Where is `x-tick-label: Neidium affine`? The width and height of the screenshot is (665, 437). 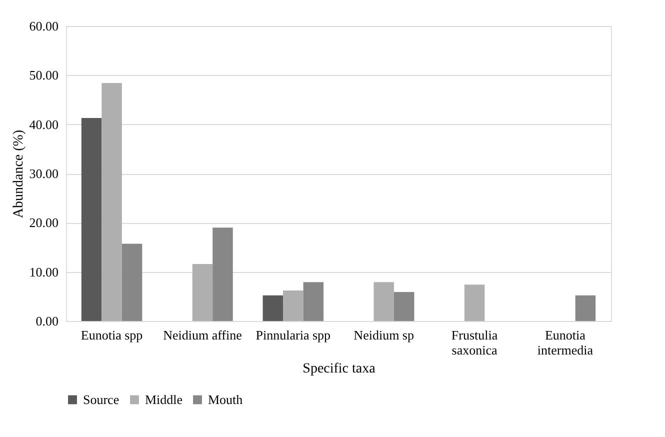 x-tick-label: Neidium affine is located at coordinates (202, 335).